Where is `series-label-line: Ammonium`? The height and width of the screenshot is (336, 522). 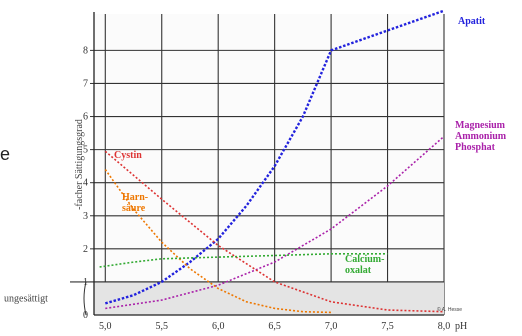 series-label-line: Ammonium is located at coordinates (481, 136).